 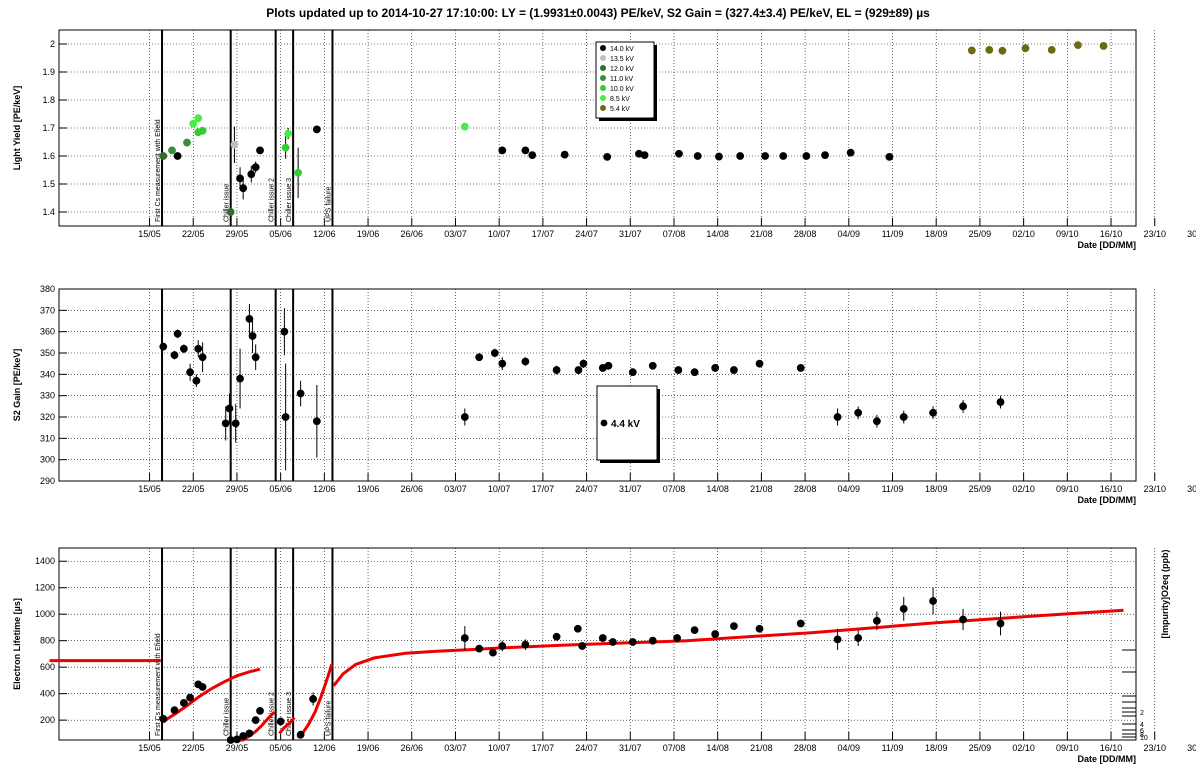 I want to click on event-label: Chiller issue, so click(x=227, y=203).